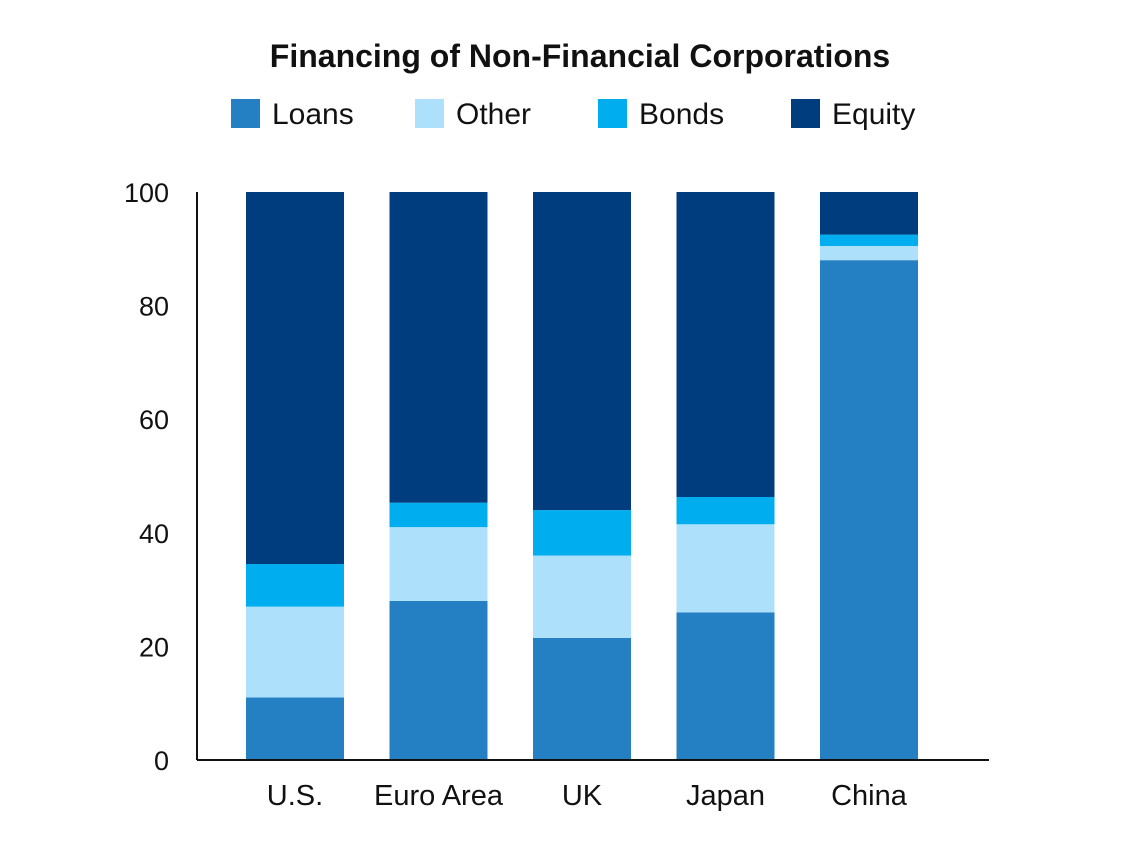 Image resolution: width=1148 pixels, height=868 pixels. What do you see at coordinates (873, 114) in the screenshot?
I see `legend-label-equity: Equity` at bounding box center [873, 114].